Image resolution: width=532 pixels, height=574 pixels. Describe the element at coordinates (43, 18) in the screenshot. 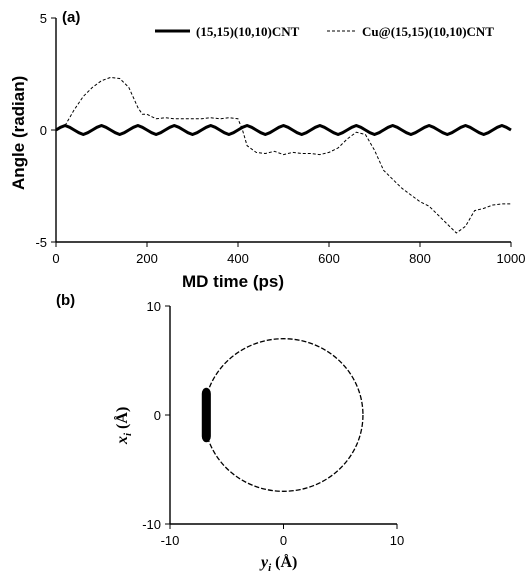

I see `panel-a-ytick-label: 5` at that location.